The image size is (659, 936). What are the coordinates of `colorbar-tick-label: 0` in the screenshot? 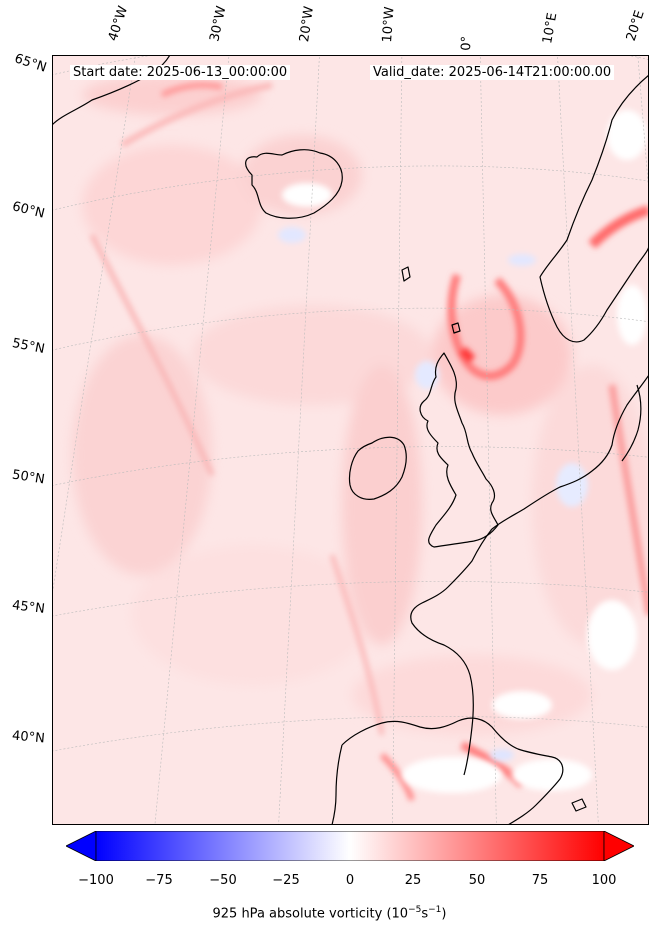 It's located at (350, 880).